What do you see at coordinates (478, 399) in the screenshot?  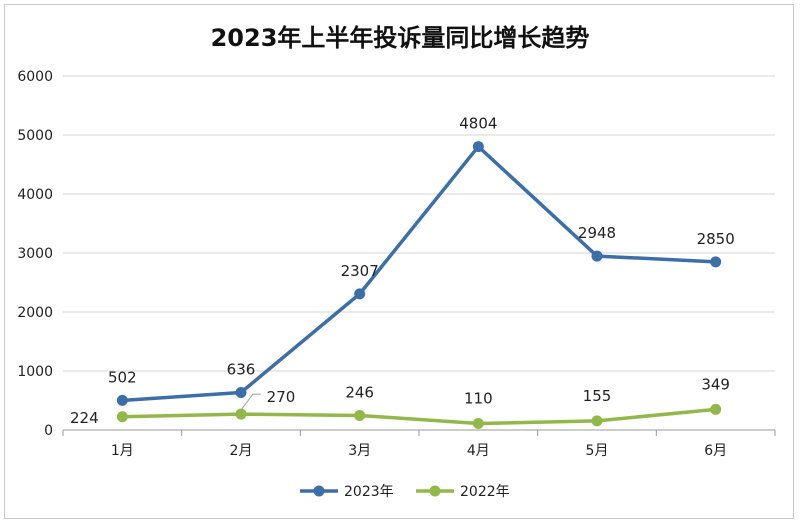 I see `data-label: 110` at bounding box center [478, 399].